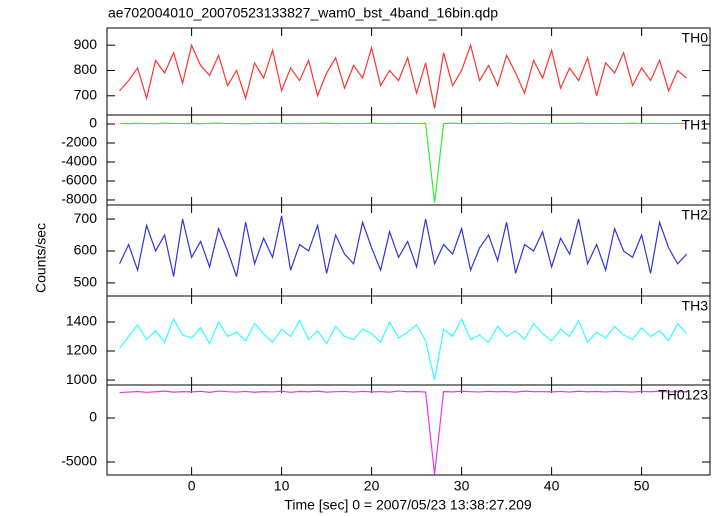 This screenshot has width=717, height=516. Describe the element at coordinates (408, 505) in the screenshot. I see `x-axis-label: Time [sec] 0 = 2007/05/23 13:38:27.209` at that location.